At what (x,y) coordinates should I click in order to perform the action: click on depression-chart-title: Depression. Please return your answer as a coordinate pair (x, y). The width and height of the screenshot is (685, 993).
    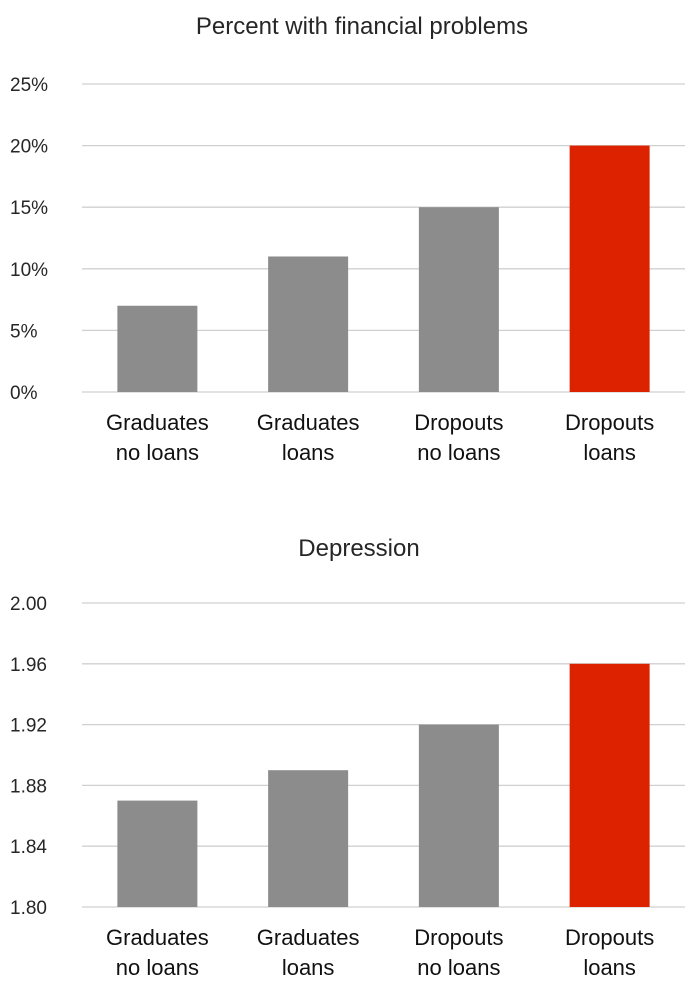
    Looking at the image, I should click on (358, 548).